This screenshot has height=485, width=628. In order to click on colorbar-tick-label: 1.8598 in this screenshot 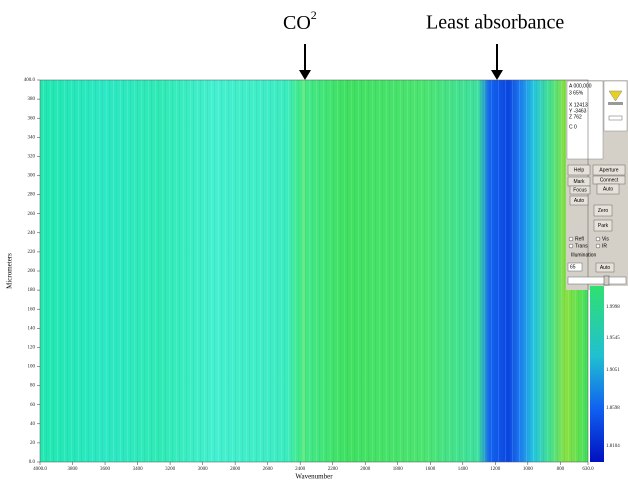, I will do `click(613, 408)`.